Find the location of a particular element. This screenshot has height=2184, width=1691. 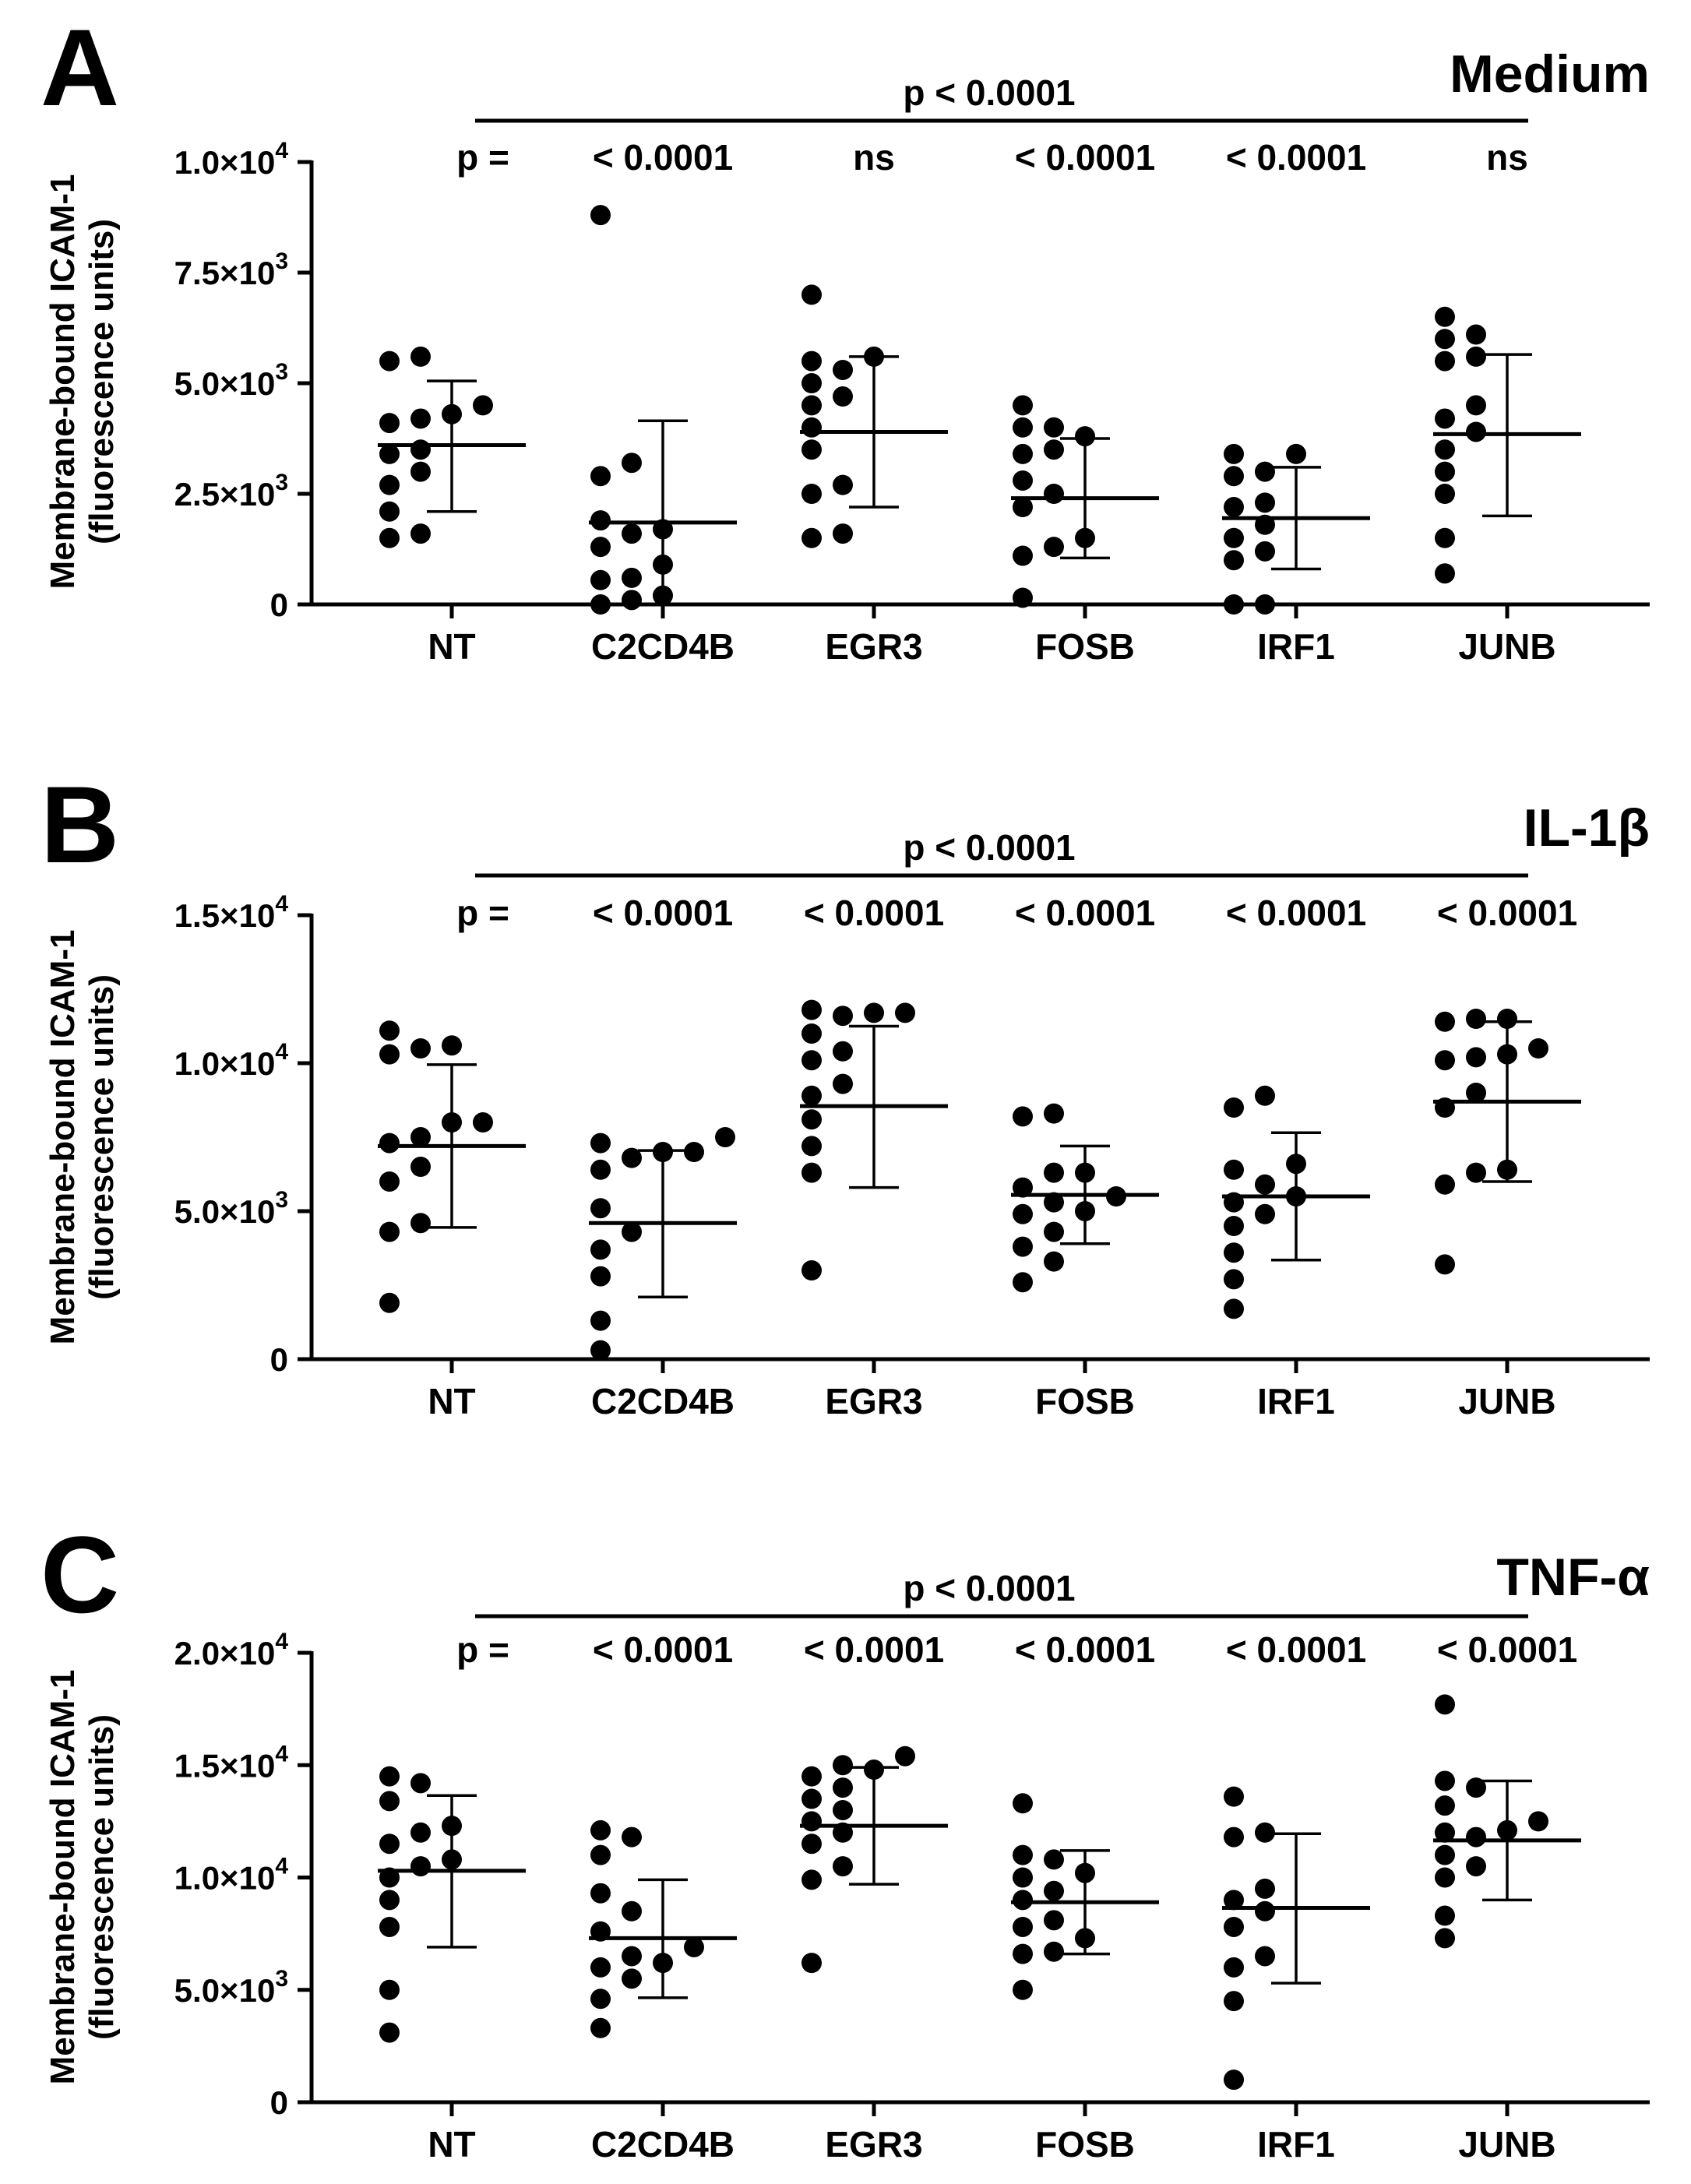

group-p-value: ns is located at coordinates (1507, 158).